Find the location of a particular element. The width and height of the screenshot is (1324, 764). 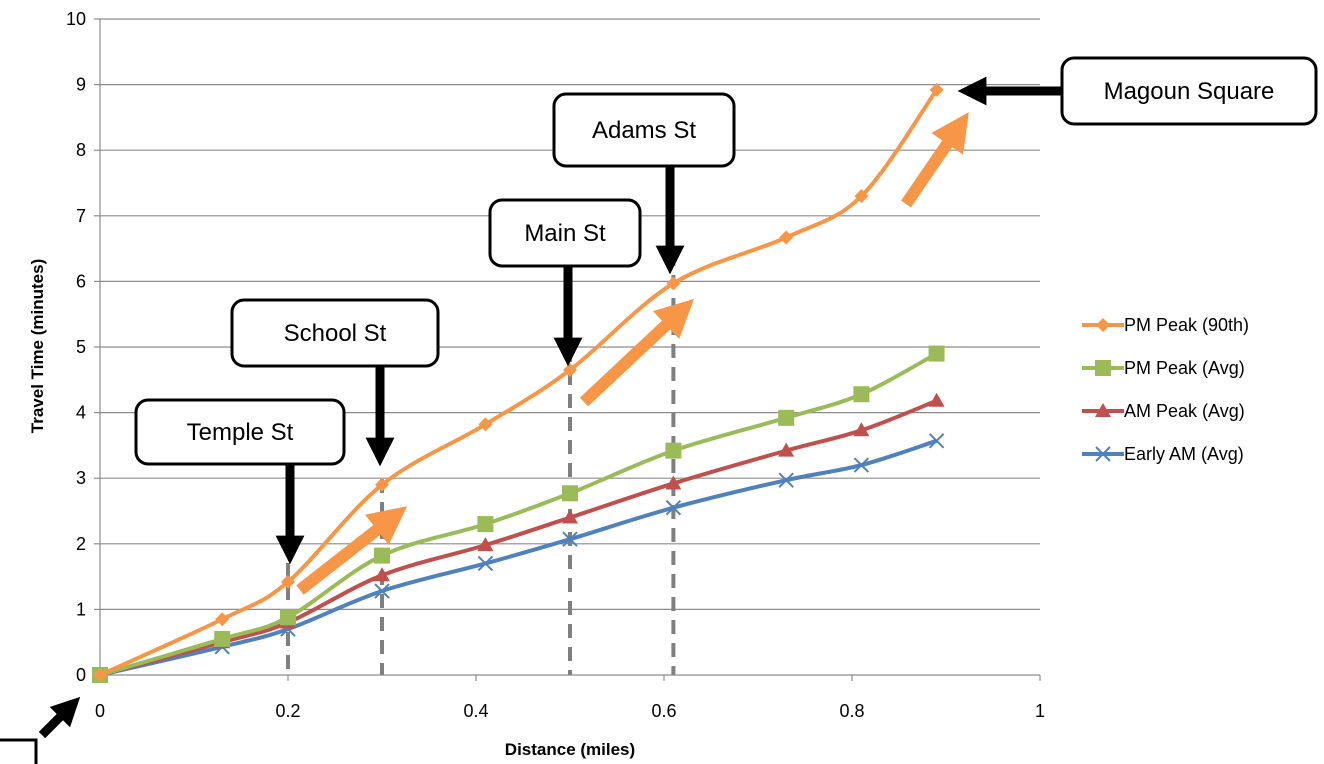

y-tick-label: 8 is located at coordinates (81, 150).